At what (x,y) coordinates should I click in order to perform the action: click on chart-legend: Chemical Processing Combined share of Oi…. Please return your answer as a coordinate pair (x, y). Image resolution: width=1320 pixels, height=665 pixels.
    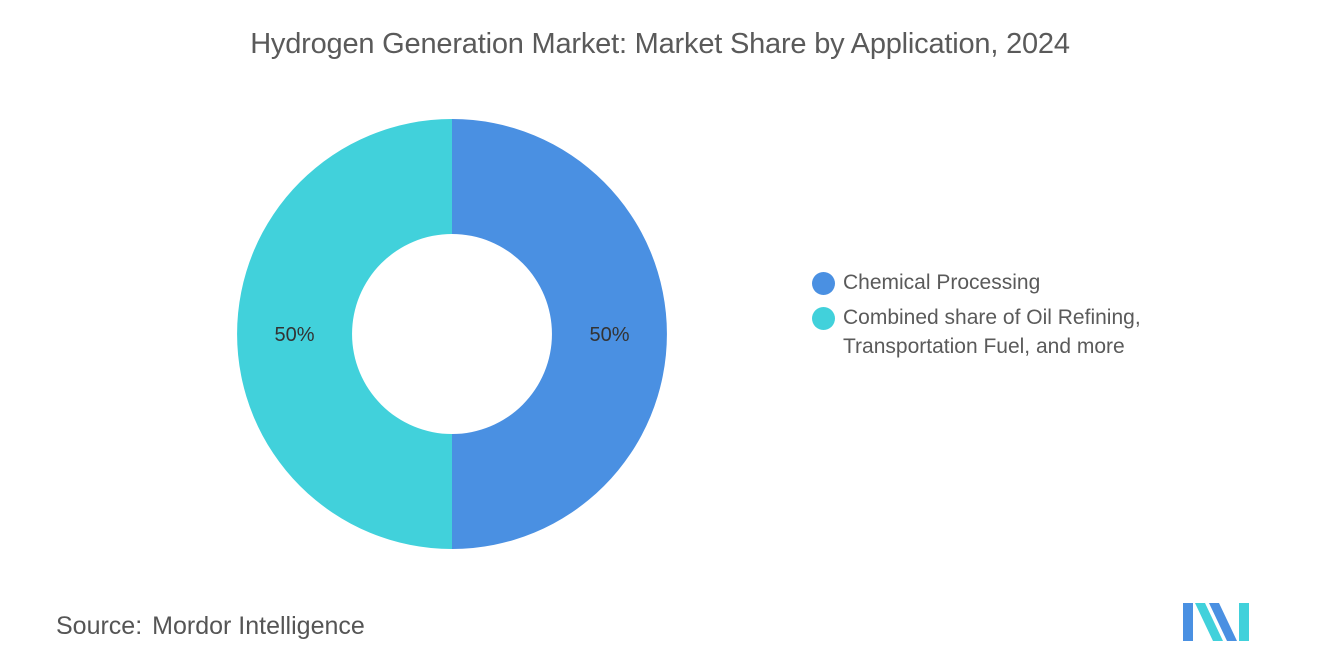
    Looking at the image, I should click on (1022, 317).